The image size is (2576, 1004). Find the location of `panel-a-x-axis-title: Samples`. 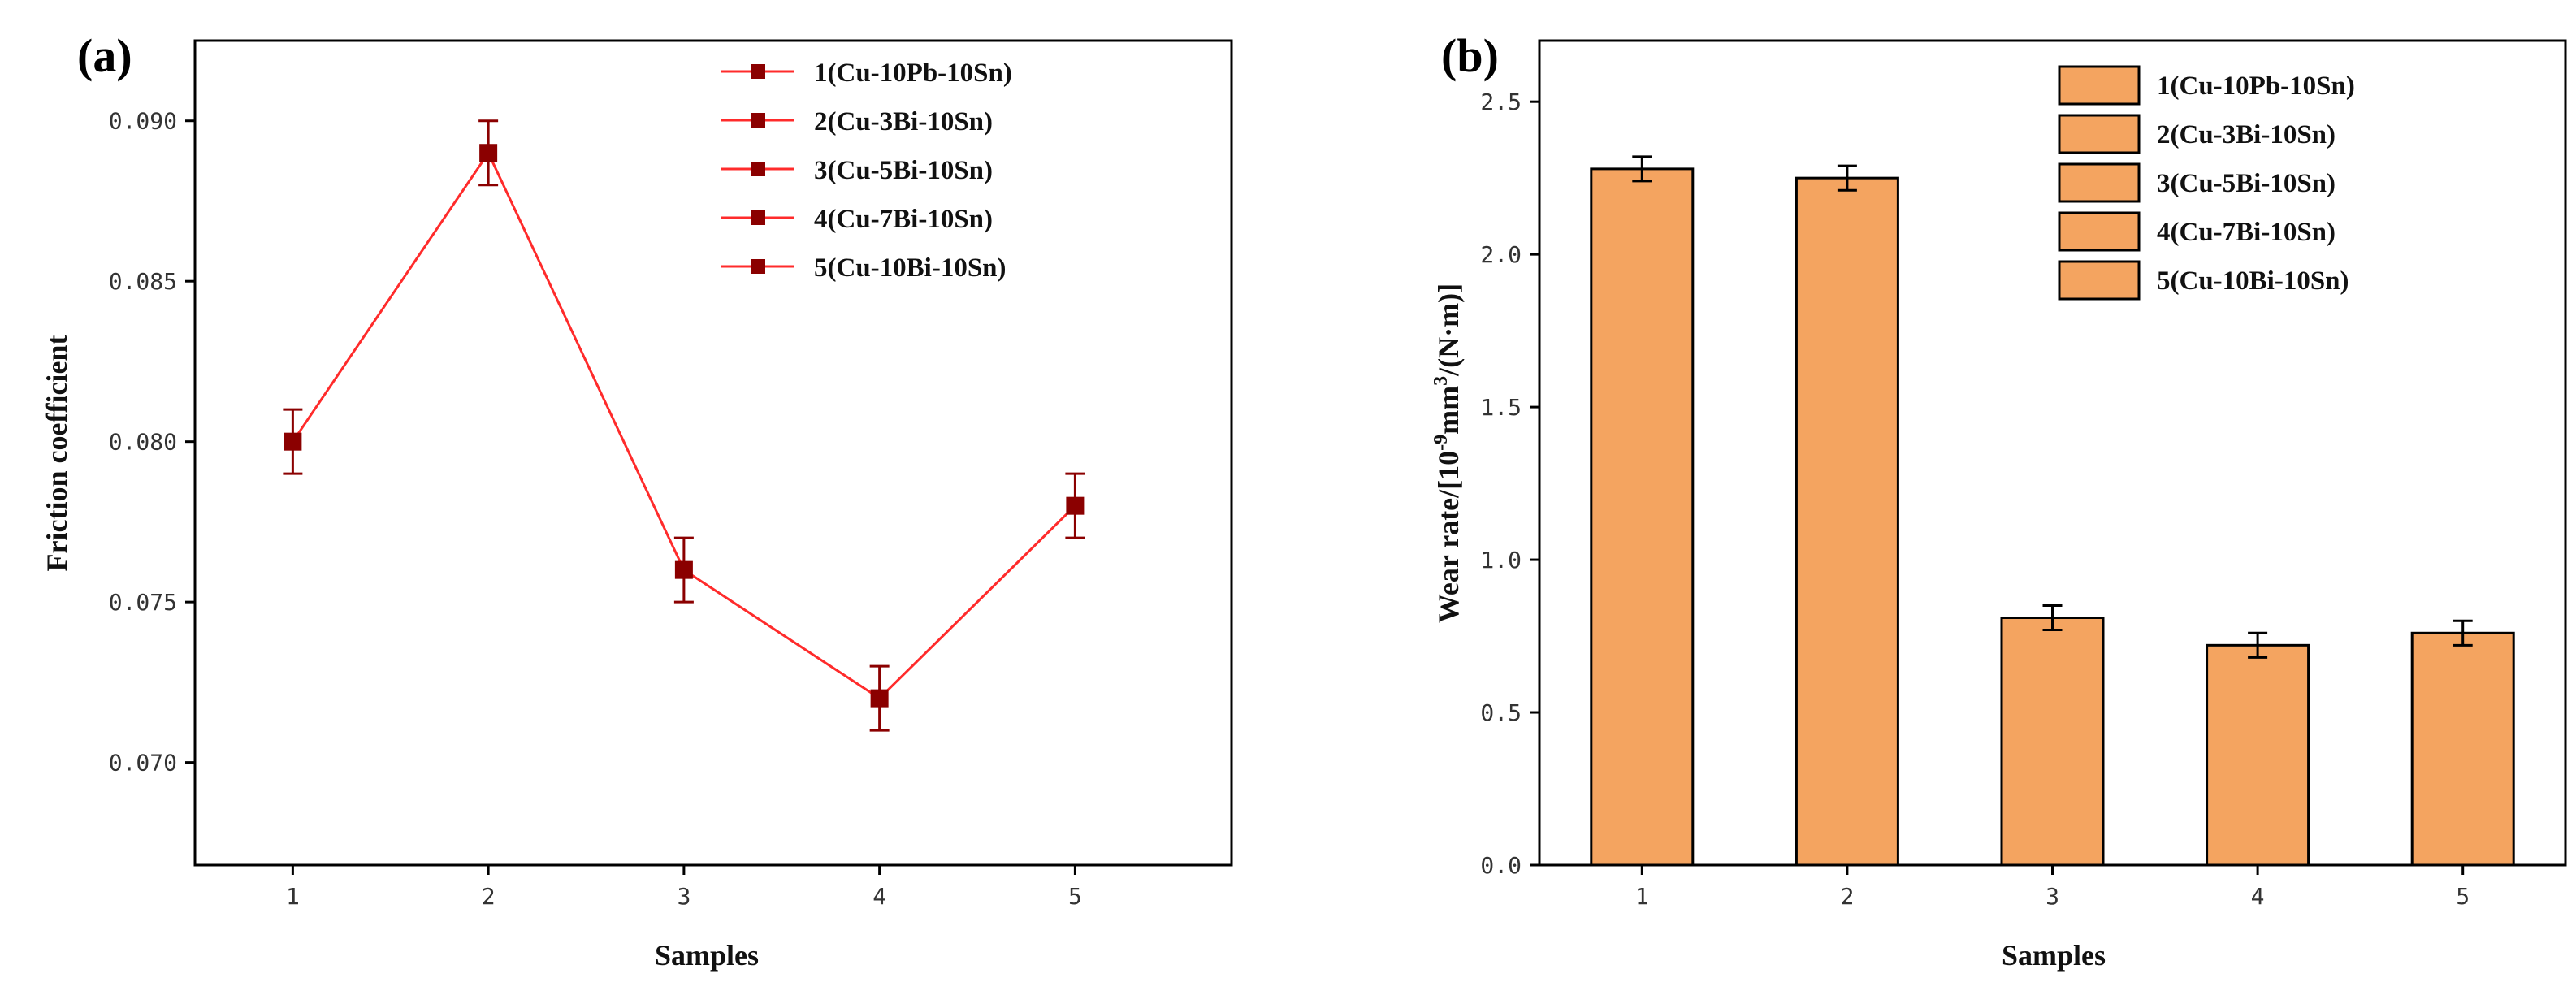

panel-a-x-axis-title: Samples is located at coordinates (707, 955).